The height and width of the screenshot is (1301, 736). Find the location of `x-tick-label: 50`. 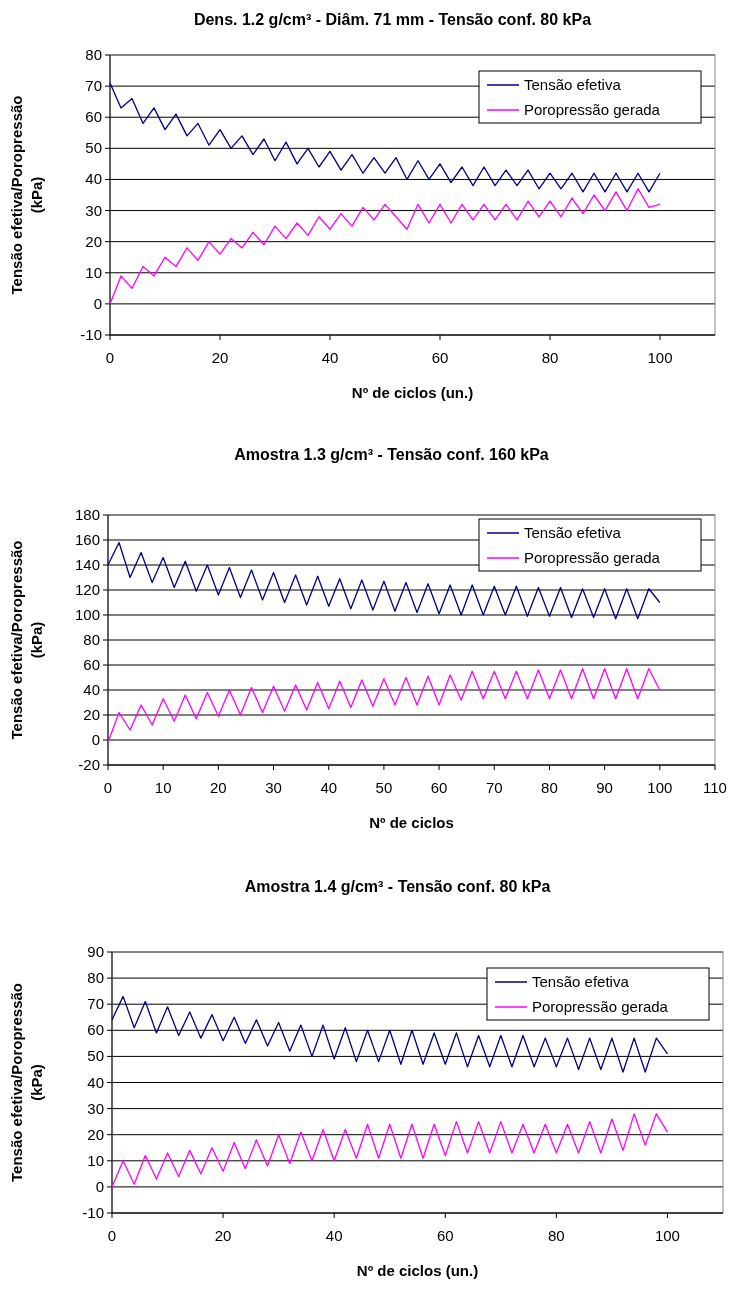

x-tick-label: 50 is located at coordinates (384, 787).